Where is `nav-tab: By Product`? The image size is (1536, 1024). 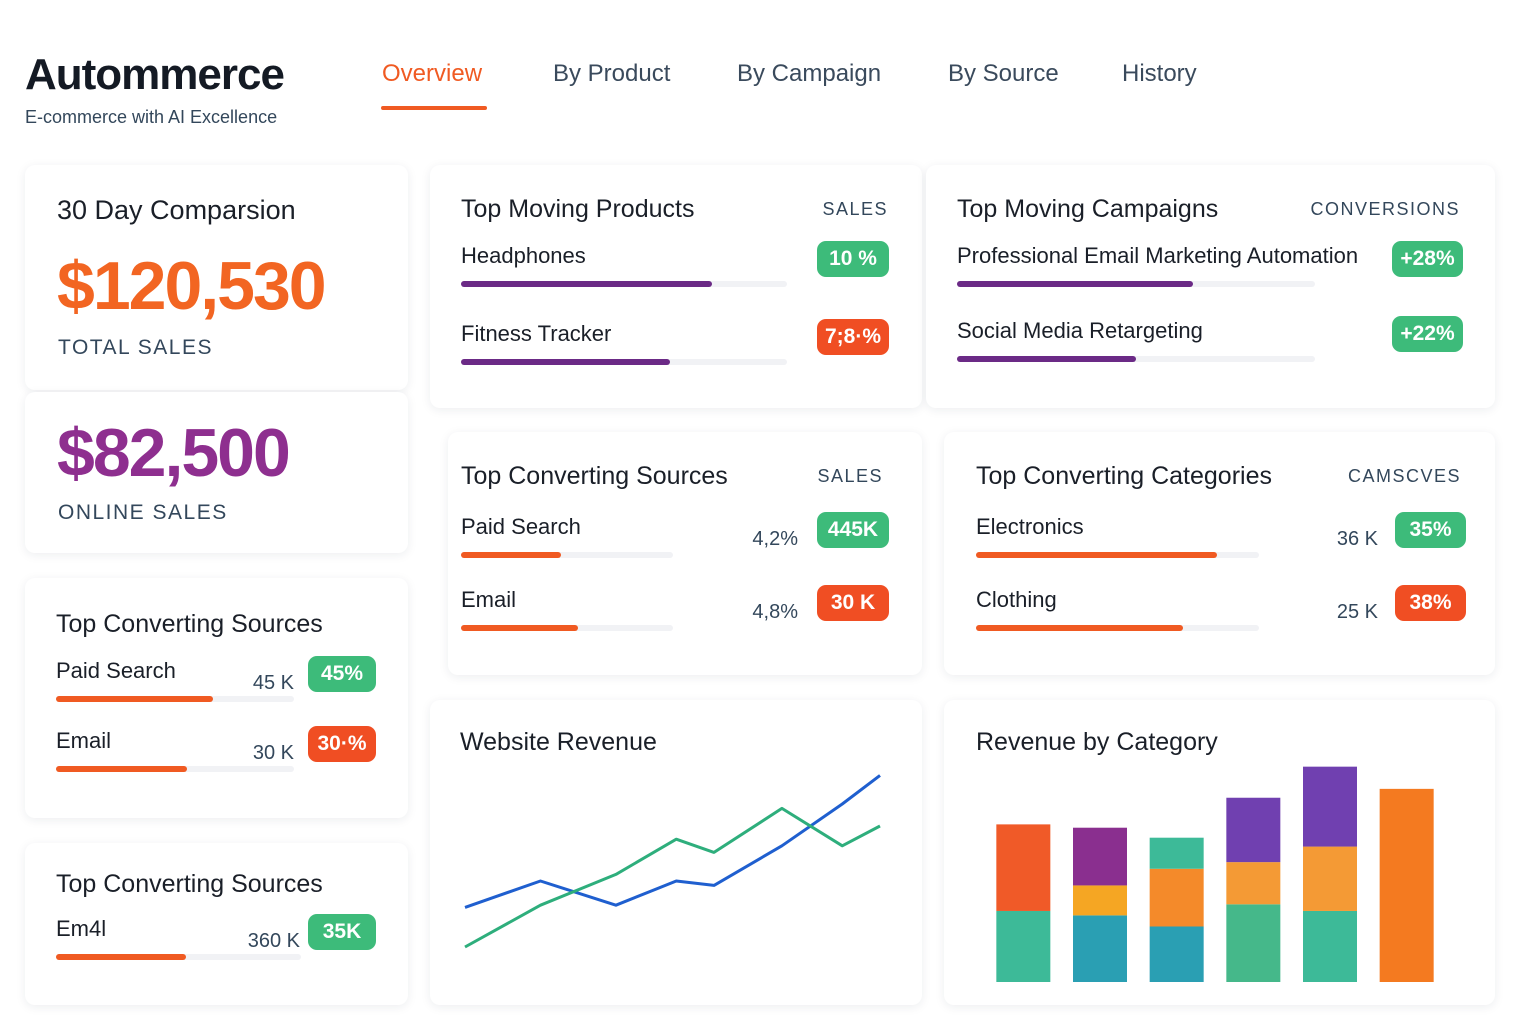
nav-tab: By Product is located at coordinates (612, 73).